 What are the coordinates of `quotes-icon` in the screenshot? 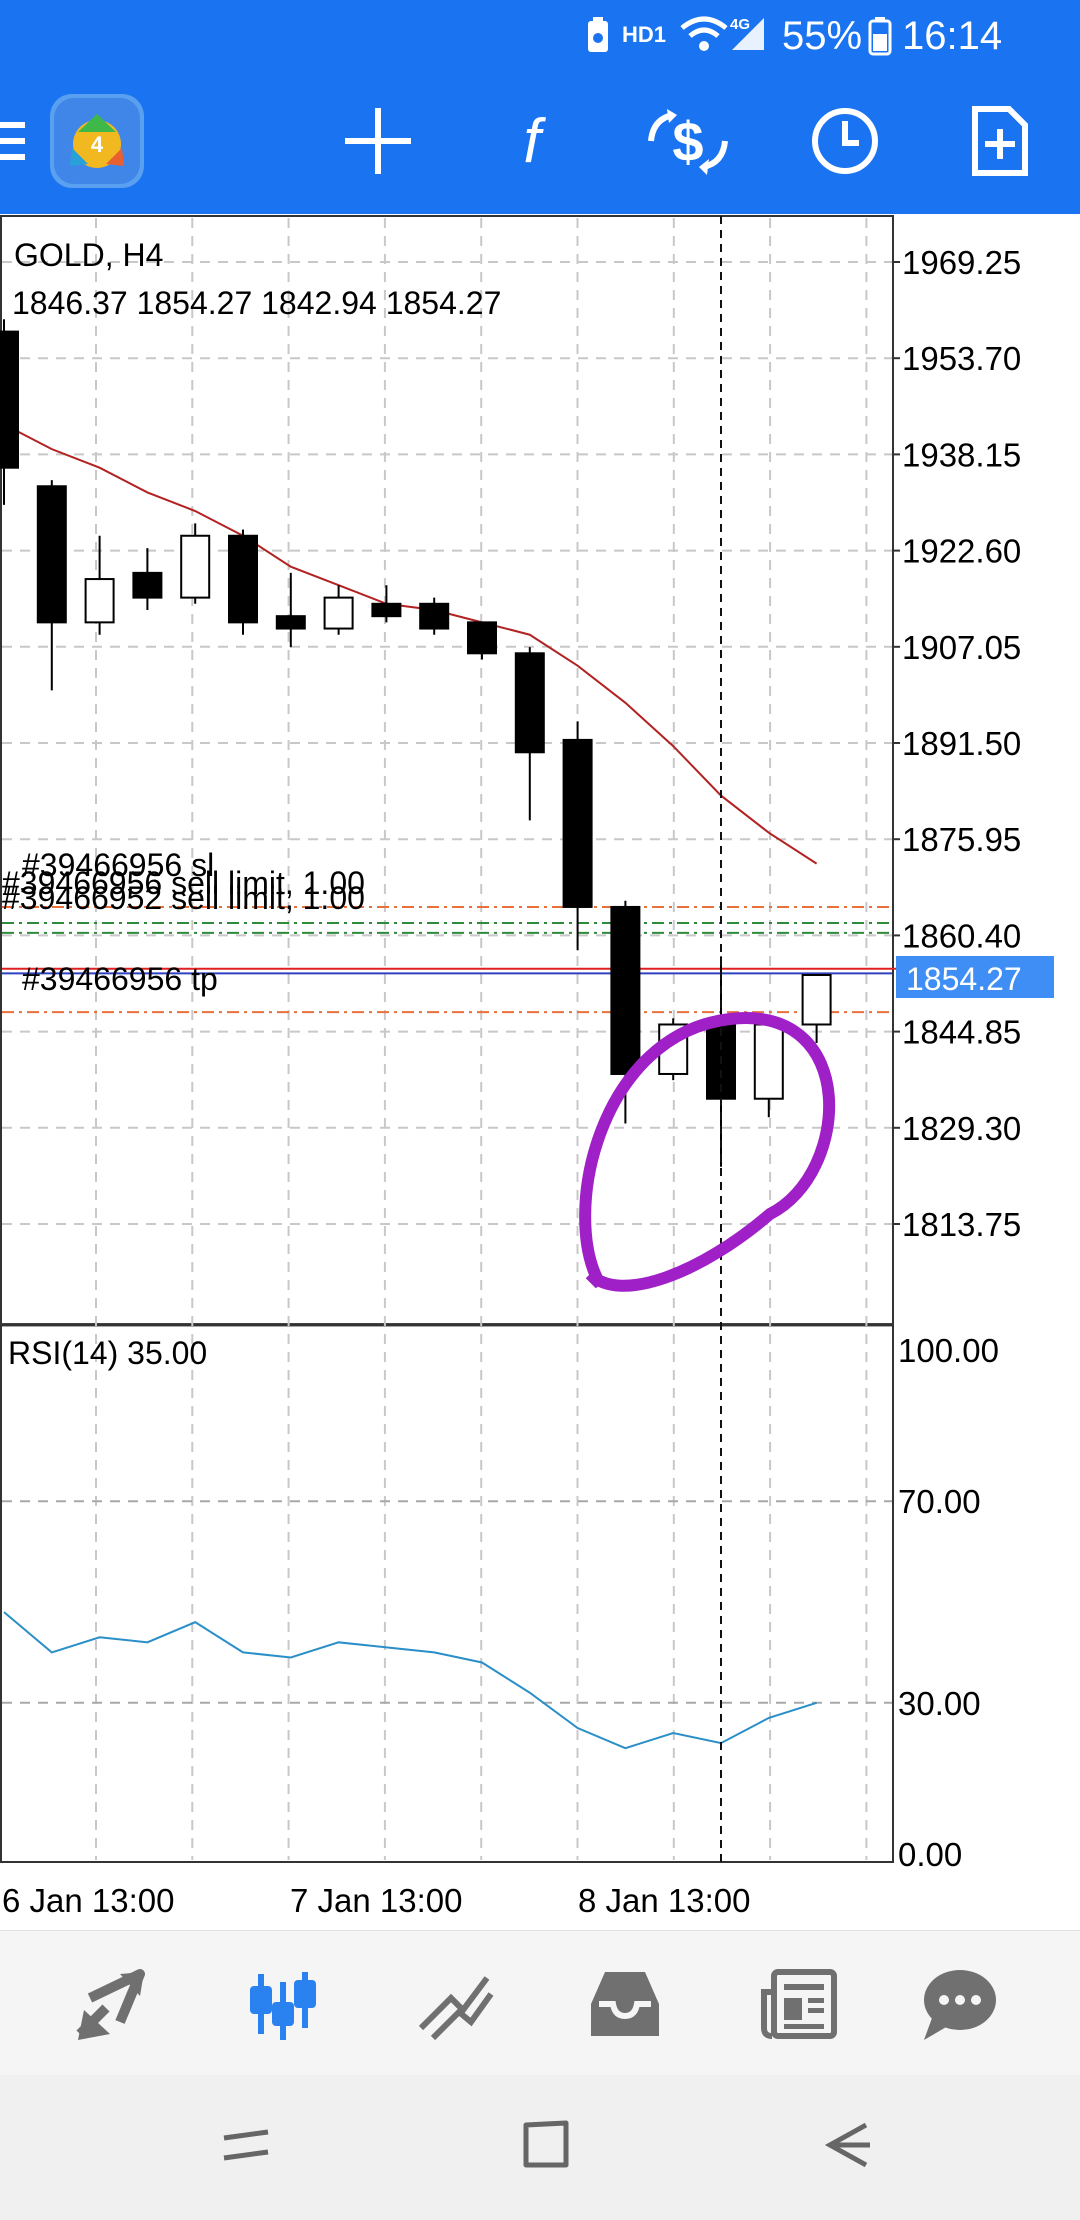 It's located at (110, 2004).